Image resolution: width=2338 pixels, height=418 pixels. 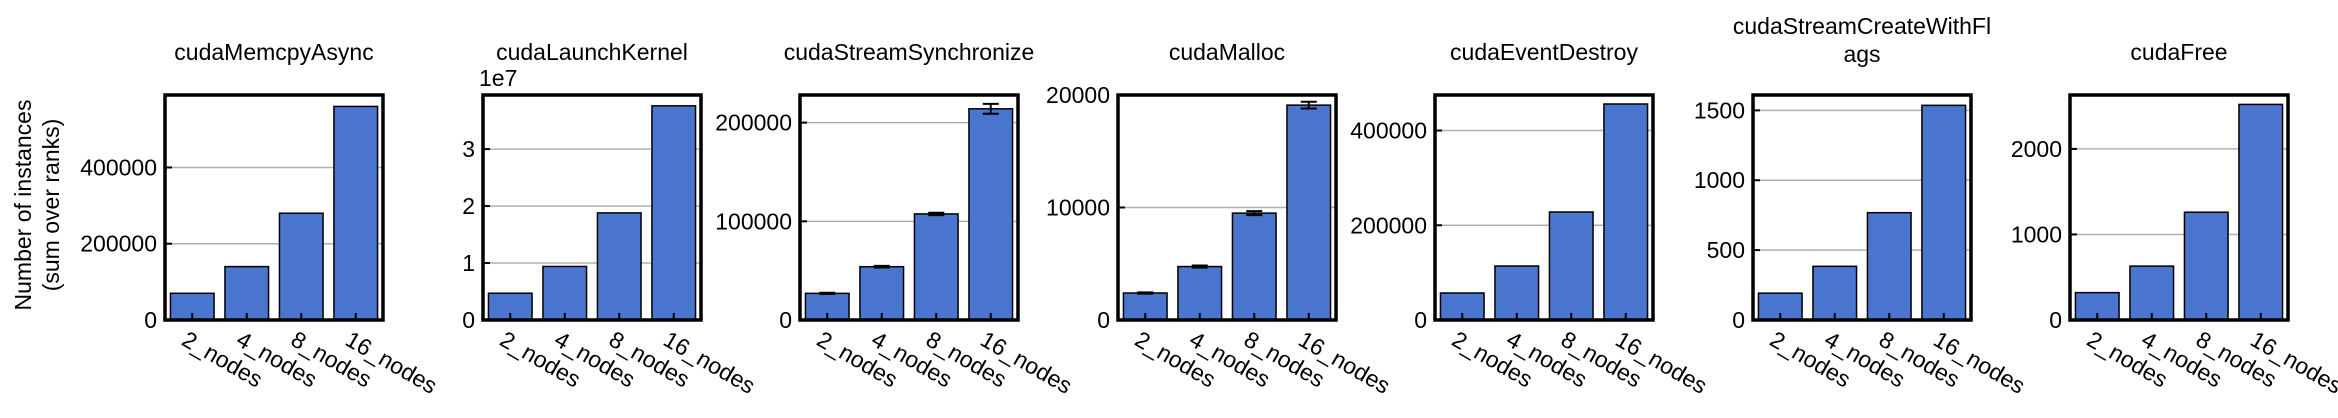 What do you see at coordinates (468, 263) in the screenshot?
I see `y-tick-label: 1` at bounding box center [468, 263].